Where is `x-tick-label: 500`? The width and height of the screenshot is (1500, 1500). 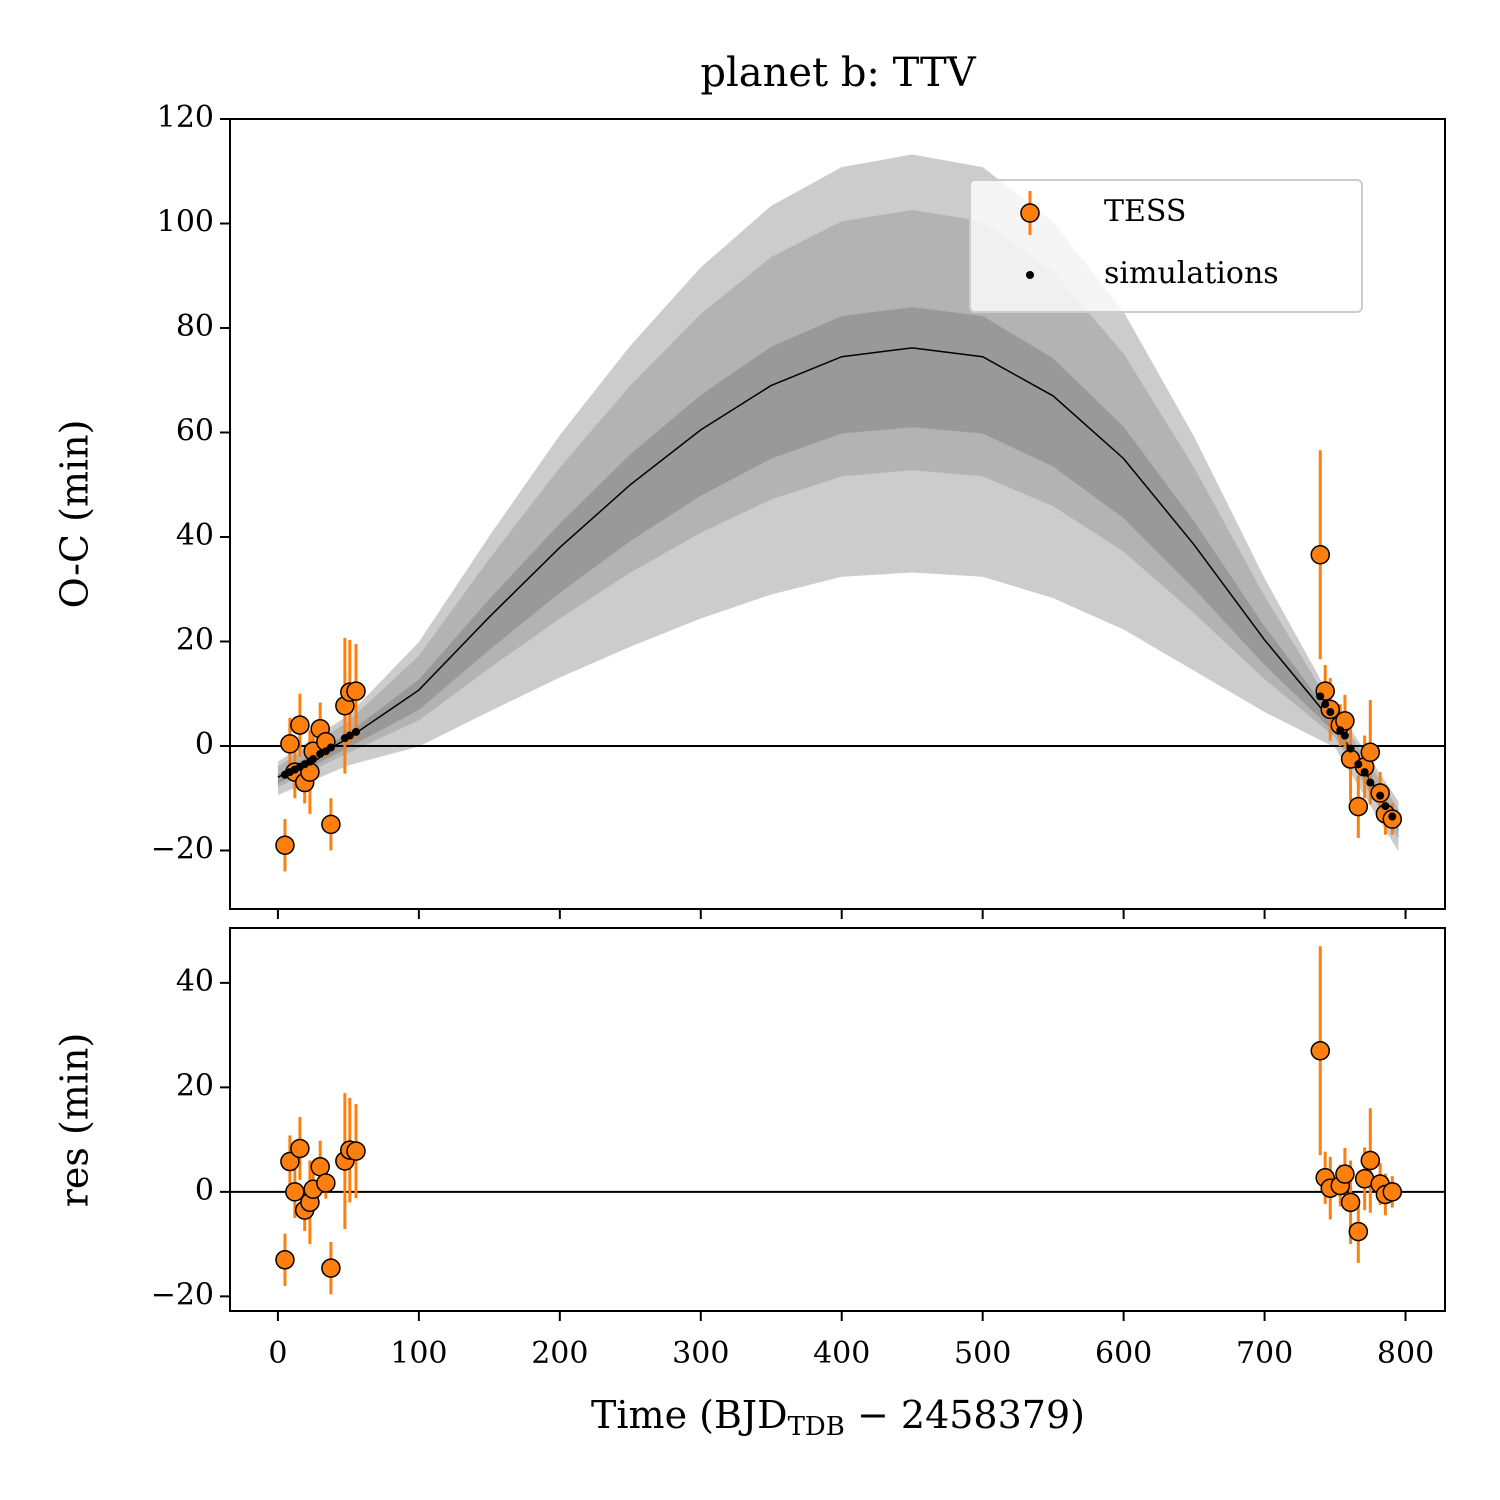
x-tick-label: 500 is located at coordinates (982, 1353).